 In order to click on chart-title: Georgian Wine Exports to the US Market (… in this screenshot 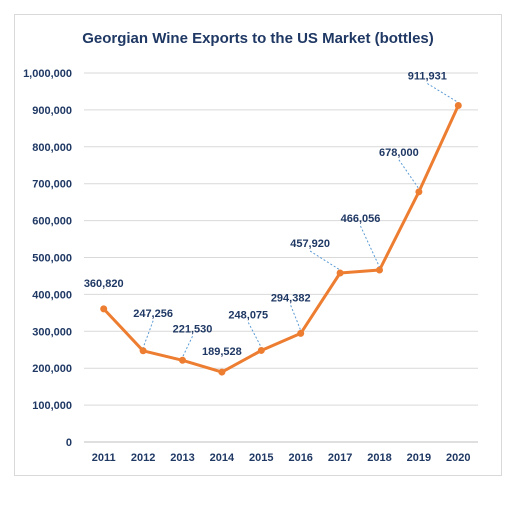, I will do `click(258, 38)`.